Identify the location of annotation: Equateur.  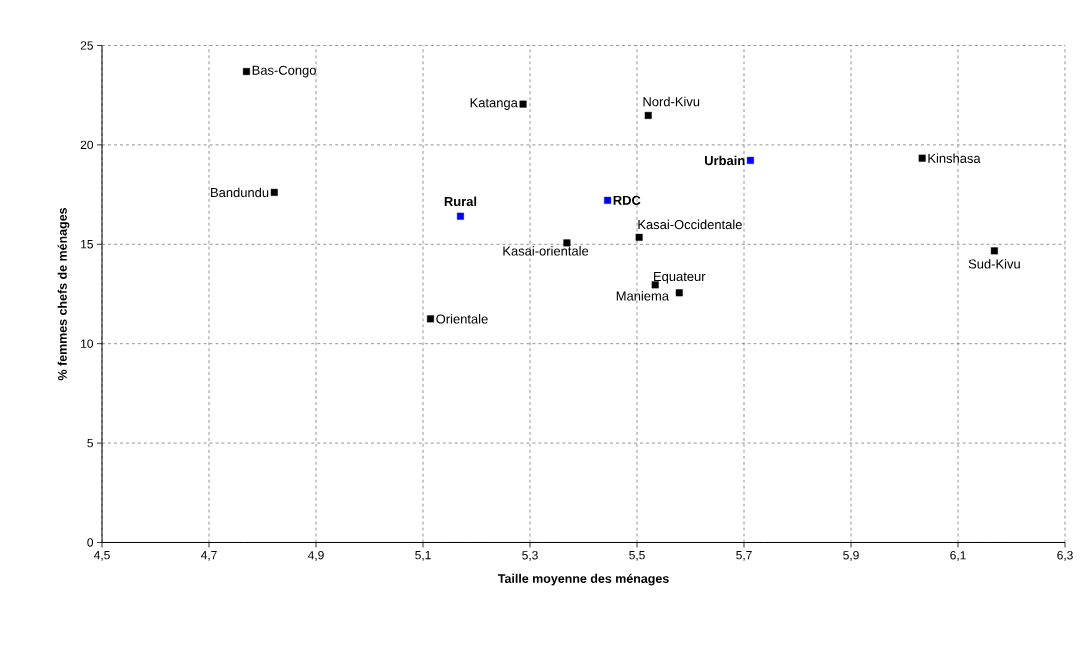
(680, 278).